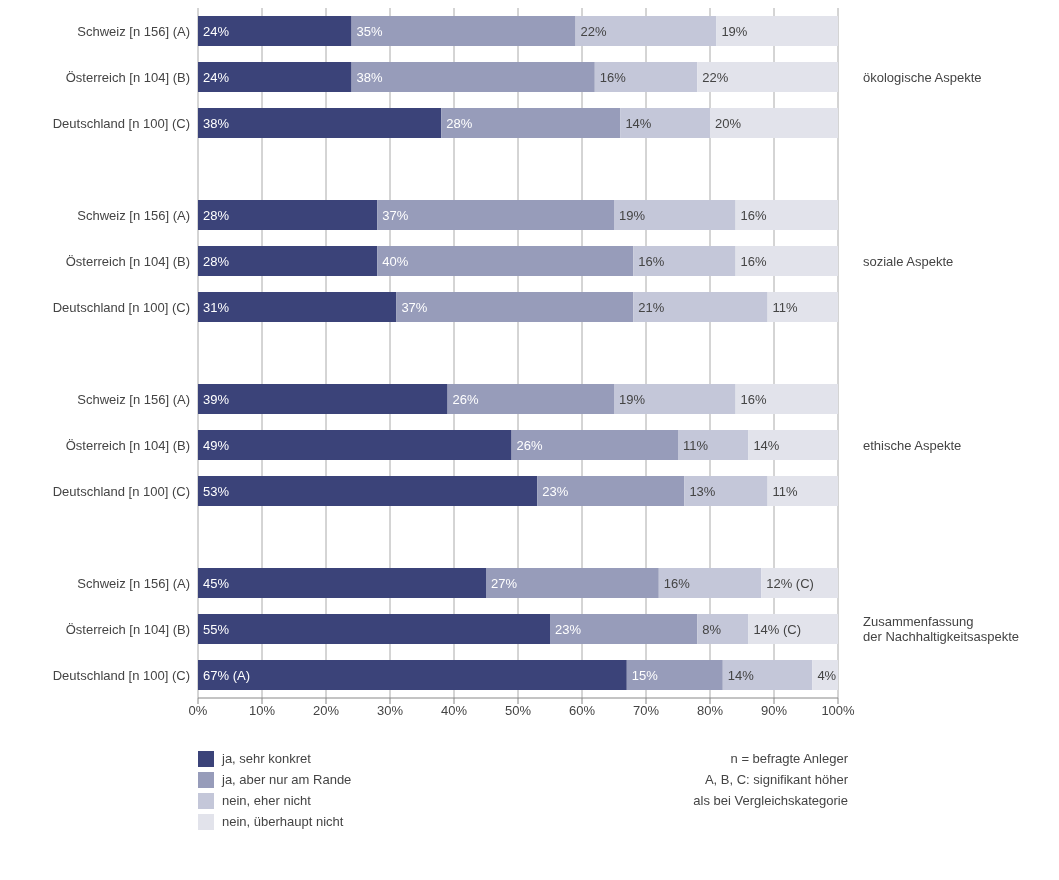 This screenshot has height=880, width=1059. Describe the element at coordinates (370, 31) in the screenshot. I see `data-label: 35%` at that location.